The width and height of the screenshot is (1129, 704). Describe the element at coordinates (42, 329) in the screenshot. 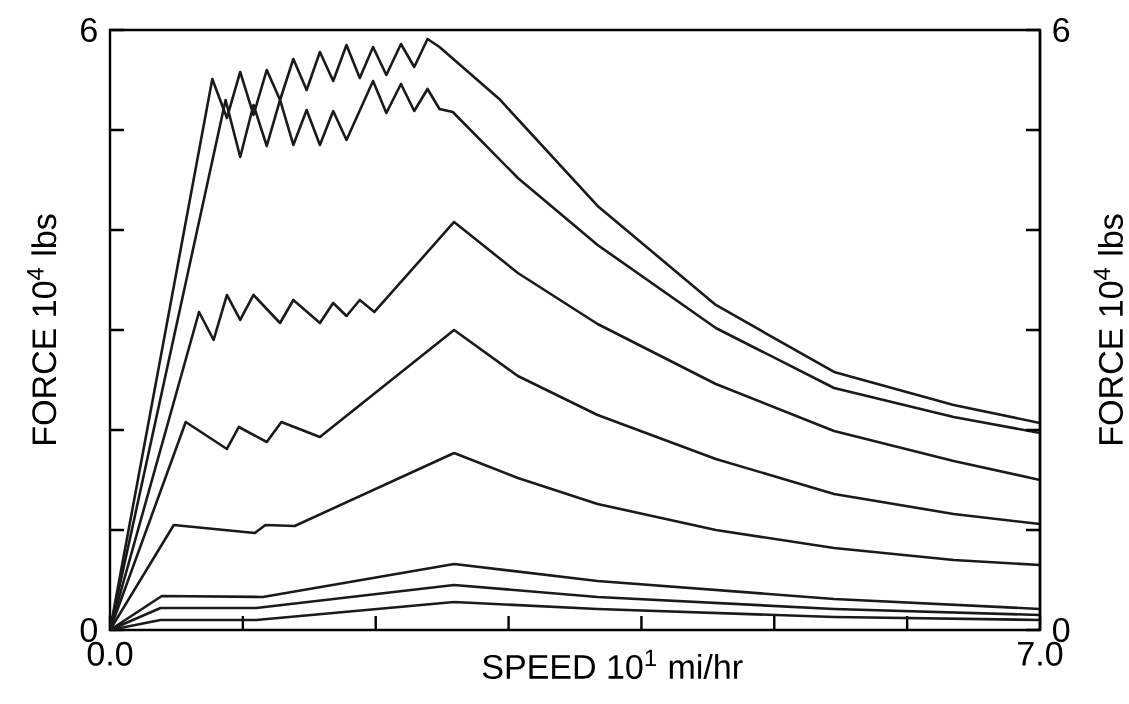

I see `y-axis-title: FORCE 10$^{4}$ lbs` at that location.